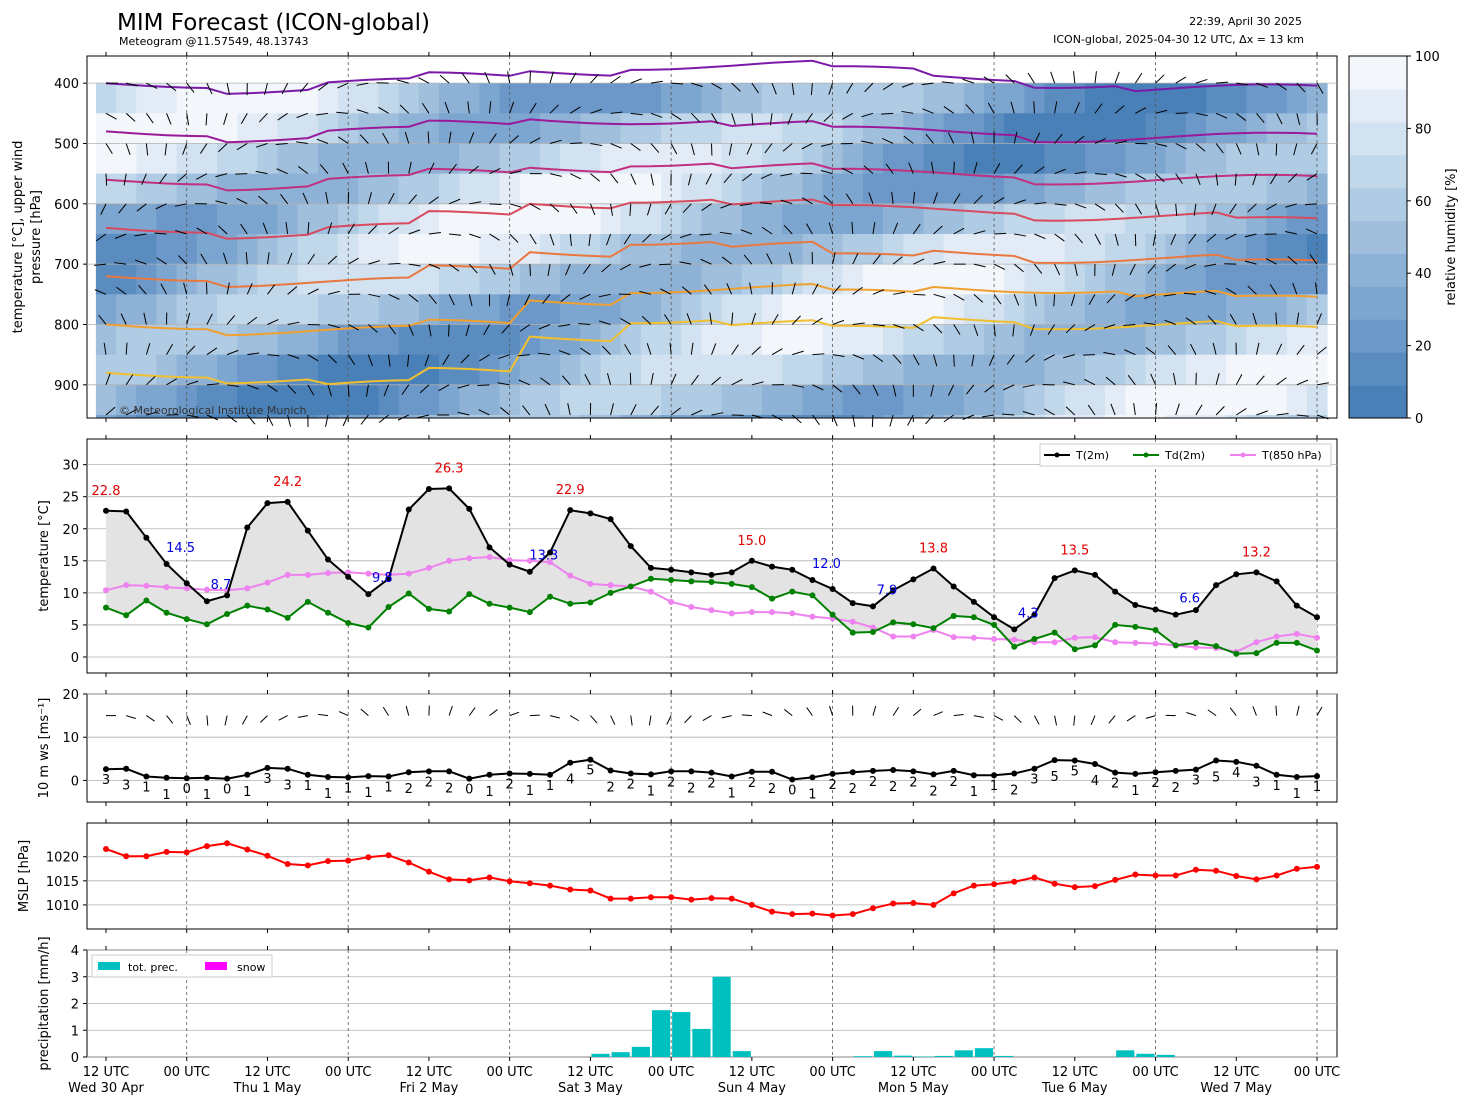  Describe the element at coordinates (166, 795) in the screenshot. I see `wind-speed-label: 1` at that location.